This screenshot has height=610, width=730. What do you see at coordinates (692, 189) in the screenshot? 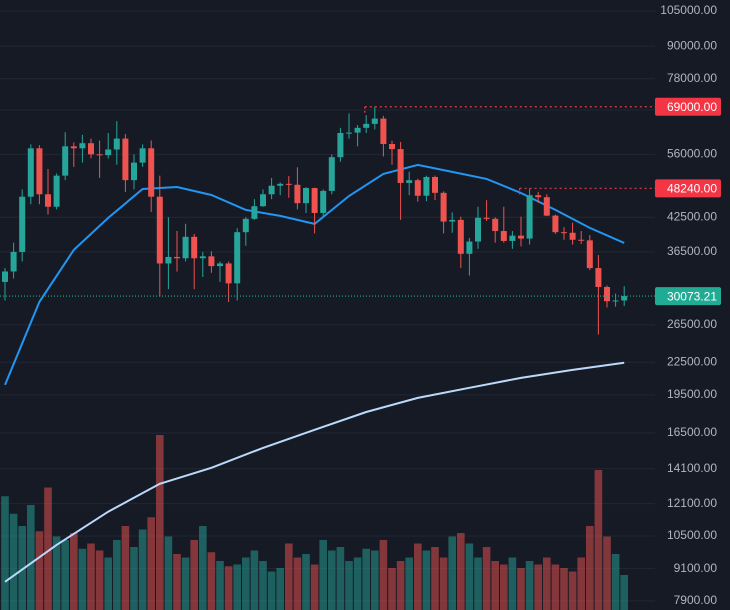
I see `price-label: 48240.00` at bounding box center [692, 189].